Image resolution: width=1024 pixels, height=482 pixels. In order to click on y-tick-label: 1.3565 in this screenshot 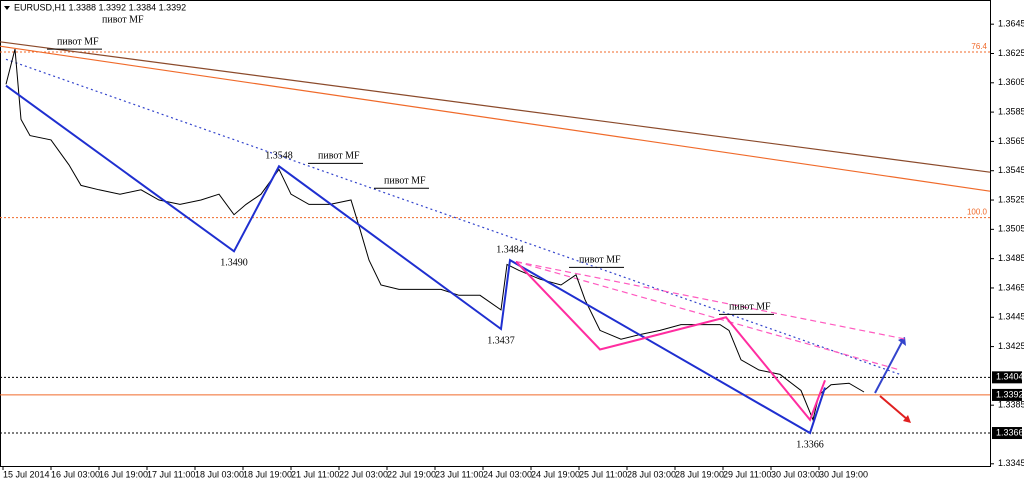, I will do `click(1011, 141)`.